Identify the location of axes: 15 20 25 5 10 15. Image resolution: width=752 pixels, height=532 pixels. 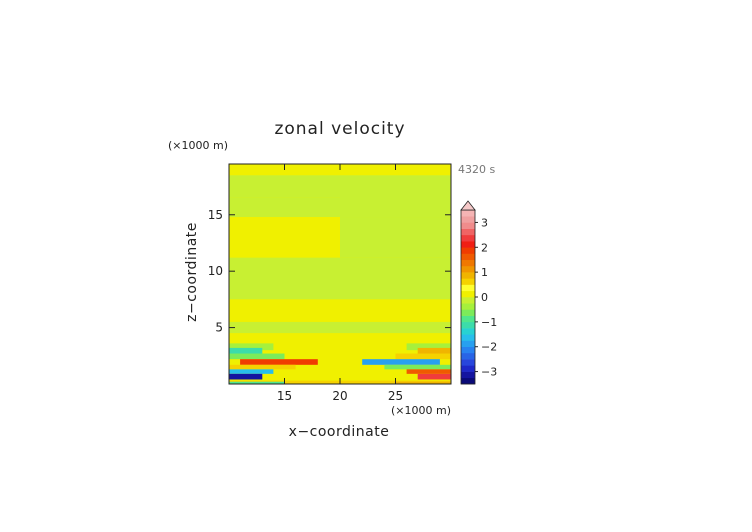
(330, 283).